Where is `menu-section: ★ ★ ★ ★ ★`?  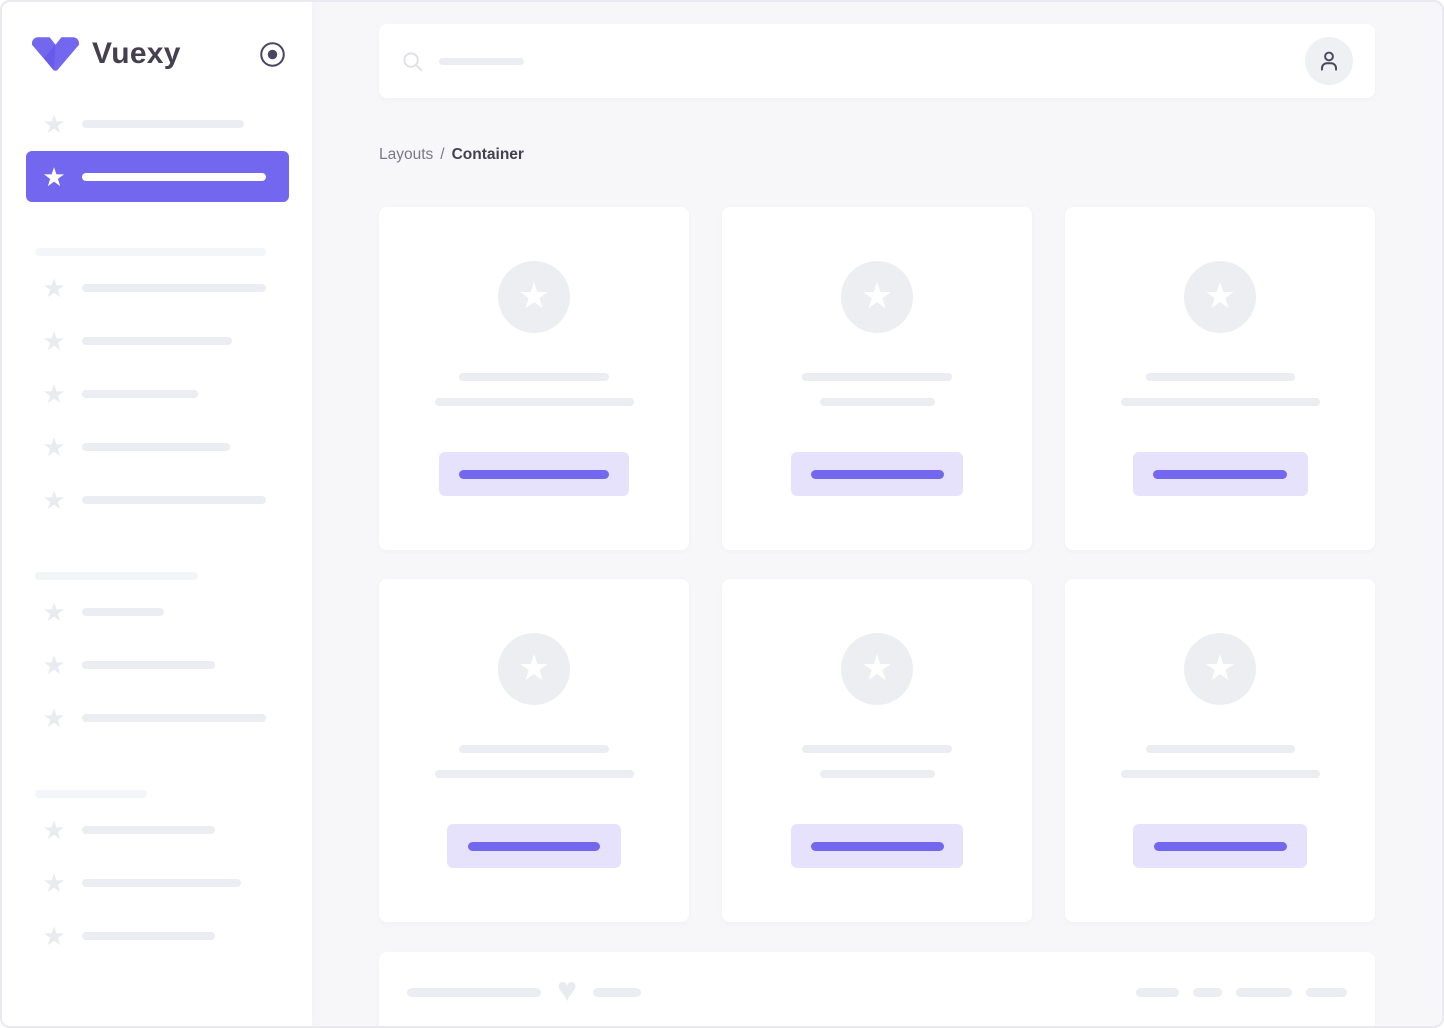 menu-section: ★ ★ ★ ★ ★ is located at coordinates (157, 387).